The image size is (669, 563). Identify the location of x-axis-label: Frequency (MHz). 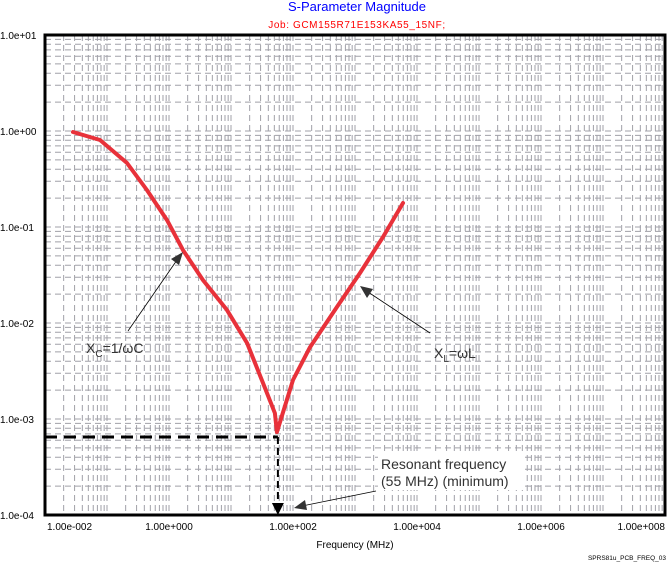
(354, 545).